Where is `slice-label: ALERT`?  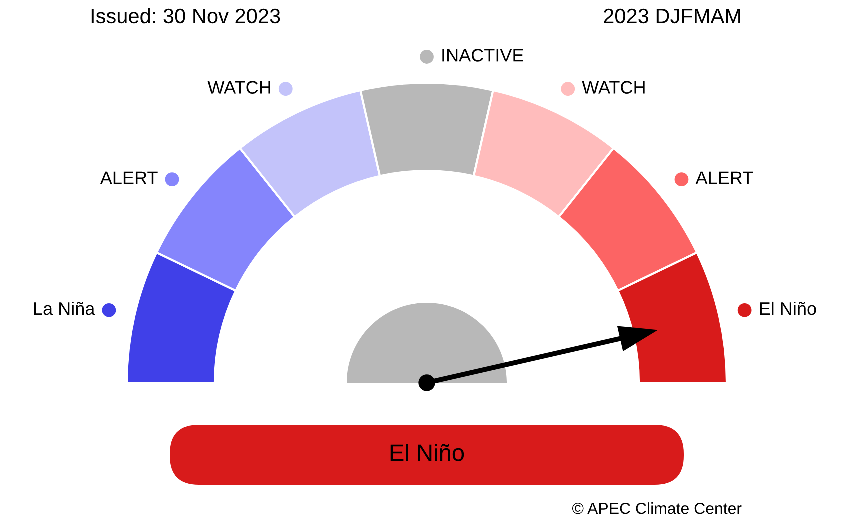 slice-label: ALERT is located at coordinates (129, 178).